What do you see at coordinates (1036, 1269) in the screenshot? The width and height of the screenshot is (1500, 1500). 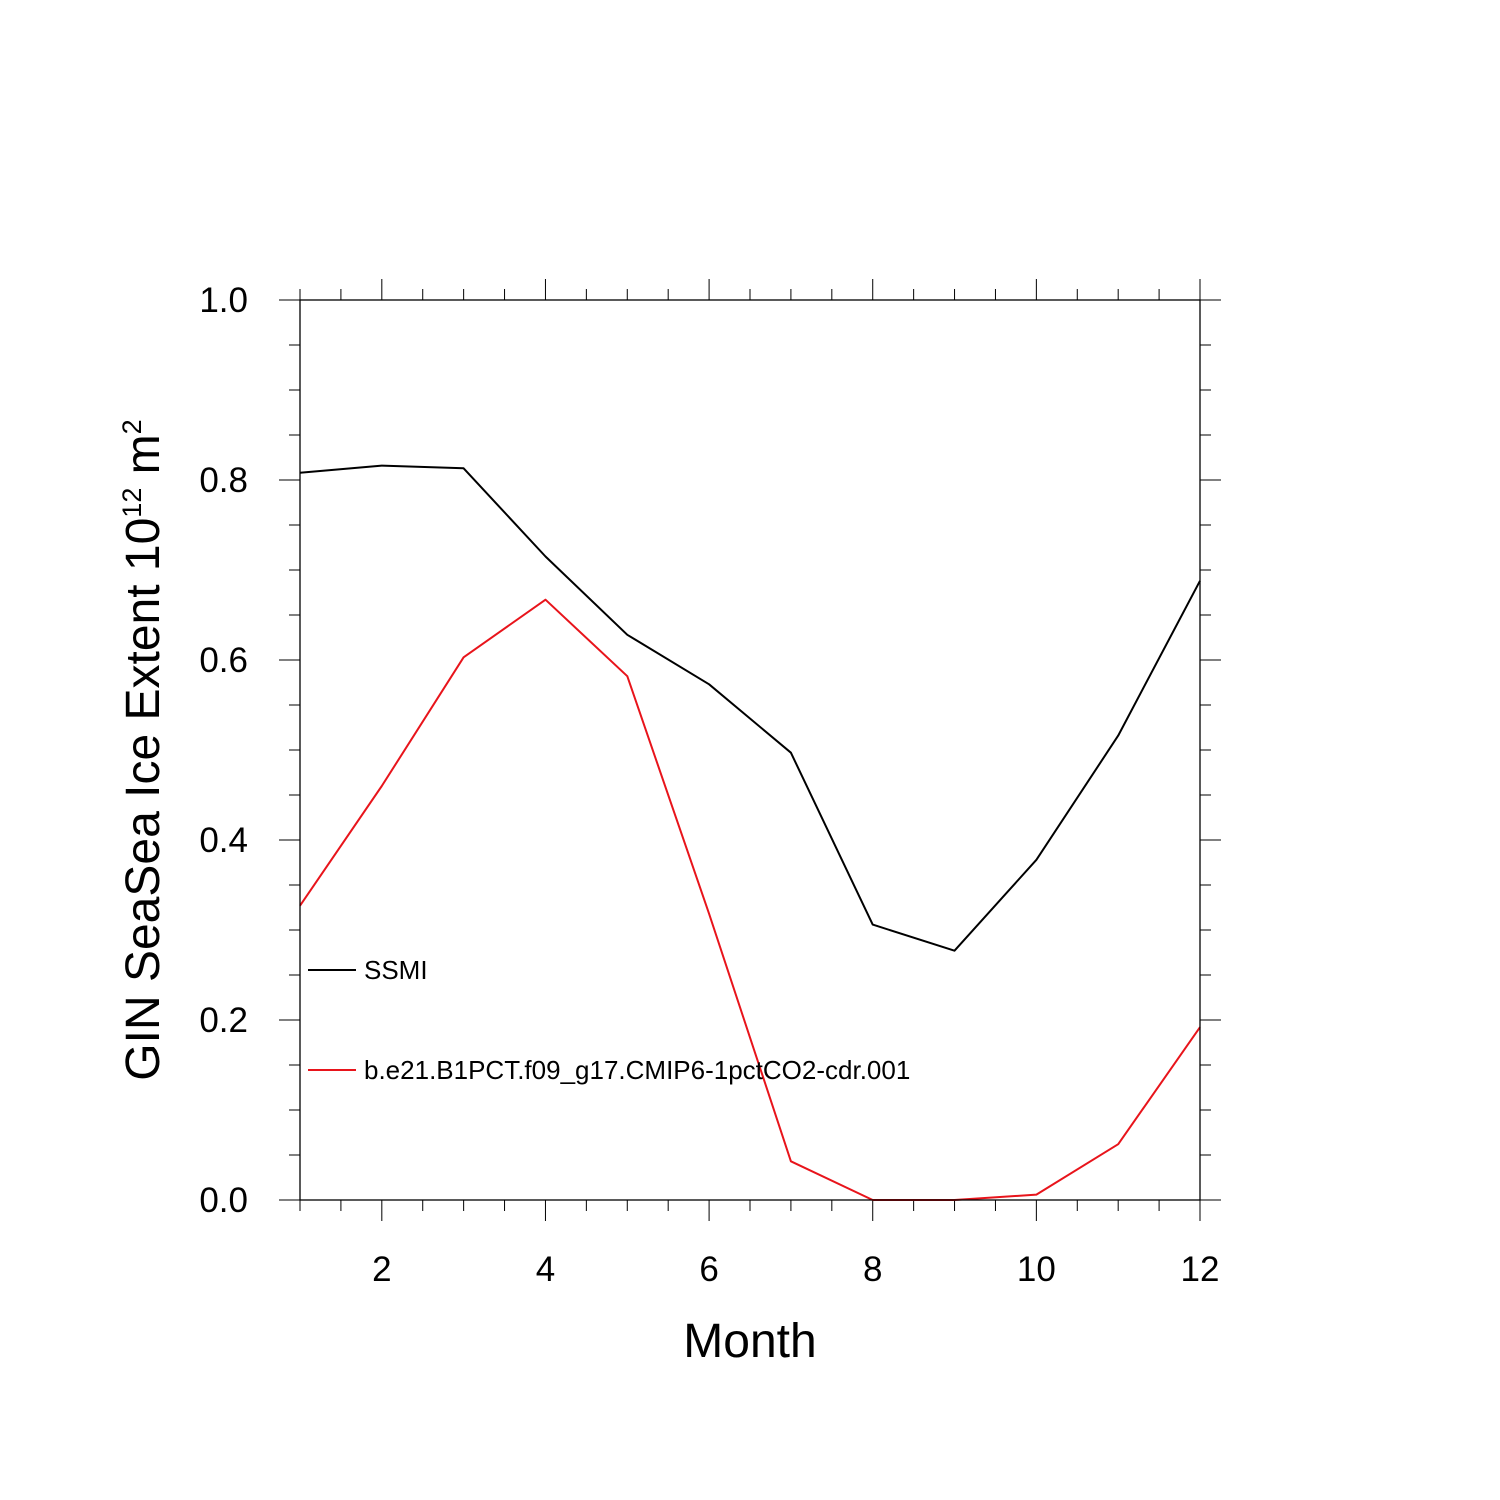 I see `x-tick-label: 10` at bounding box center [1036, 1269].